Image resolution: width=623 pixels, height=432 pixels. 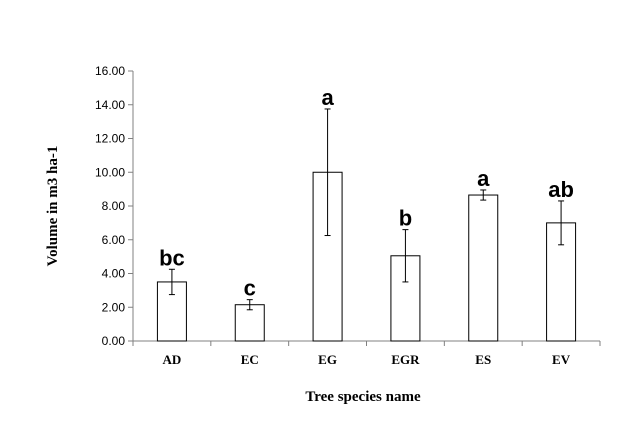 What do you see at coordinates (561, 189) in the screenshot?
I see `significance-label-ev: ab` at bounding box center [561, 189].